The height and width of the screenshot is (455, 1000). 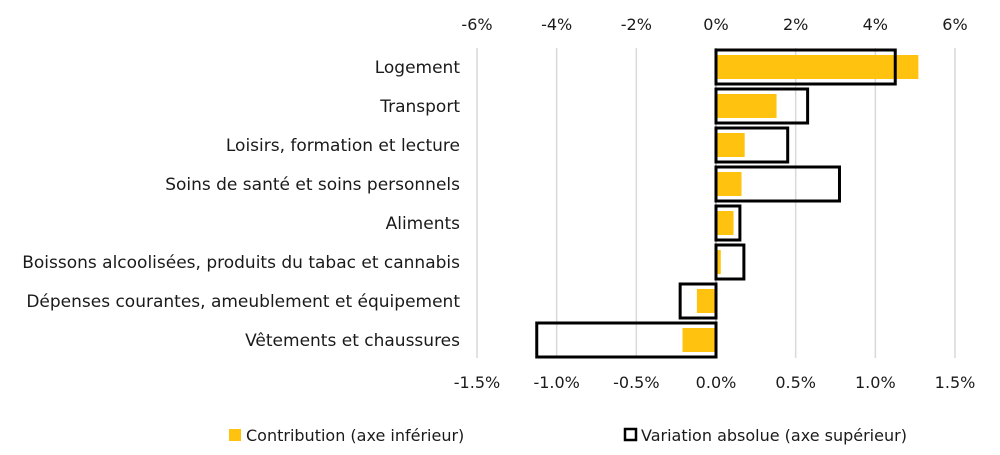 What do you see at coordinates (556, 24) in the screenshot?
I see `top-axis-tick-label: -4%` at bounding box center [556, 24].